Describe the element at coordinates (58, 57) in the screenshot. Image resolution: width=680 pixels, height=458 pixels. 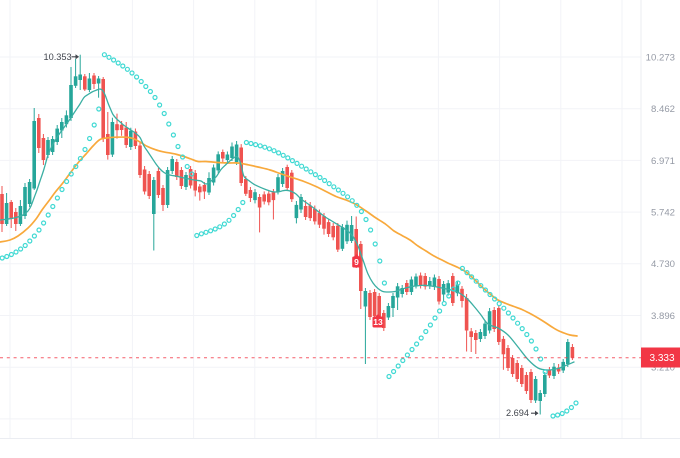
I see `svg-text: 10.353` at that location.